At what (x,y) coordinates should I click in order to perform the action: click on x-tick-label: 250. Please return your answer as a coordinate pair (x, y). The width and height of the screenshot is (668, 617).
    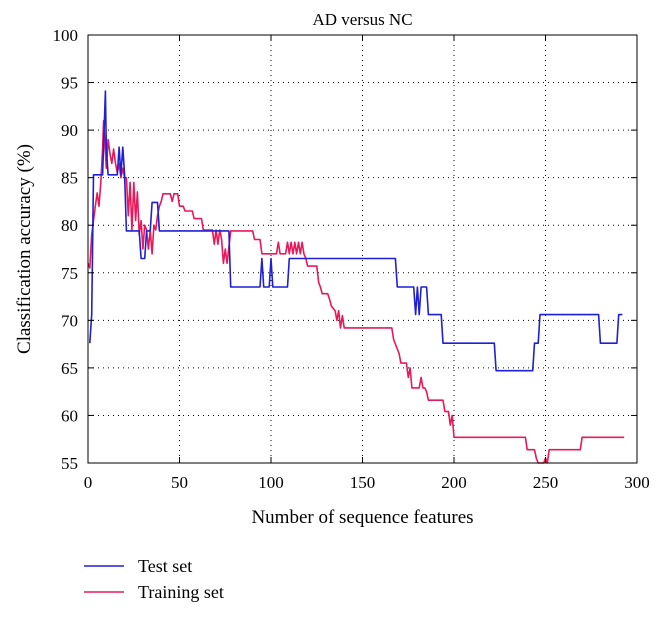
    Looking at the image, I should click on (546, 482).